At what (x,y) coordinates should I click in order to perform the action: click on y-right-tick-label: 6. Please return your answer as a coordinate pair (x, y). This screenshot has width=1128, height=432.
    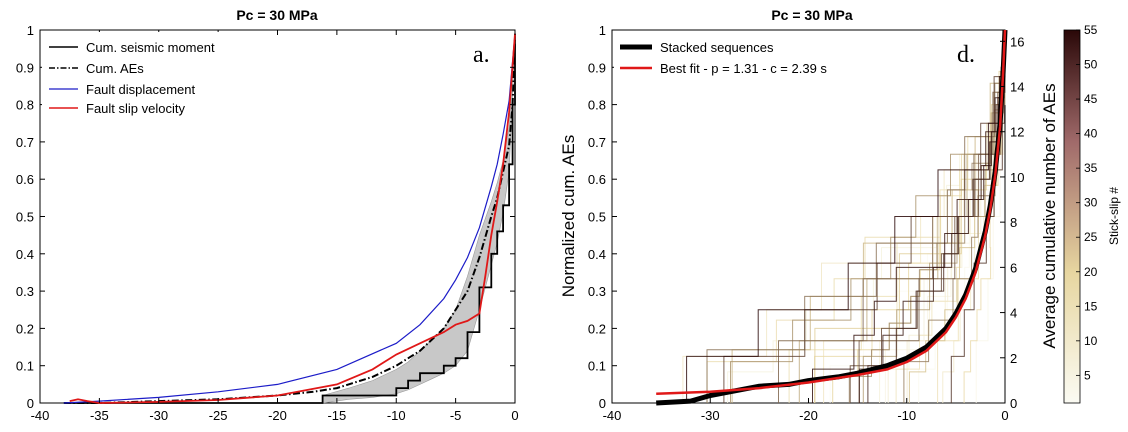
    Looking at the image, I should click on (1013, 267).